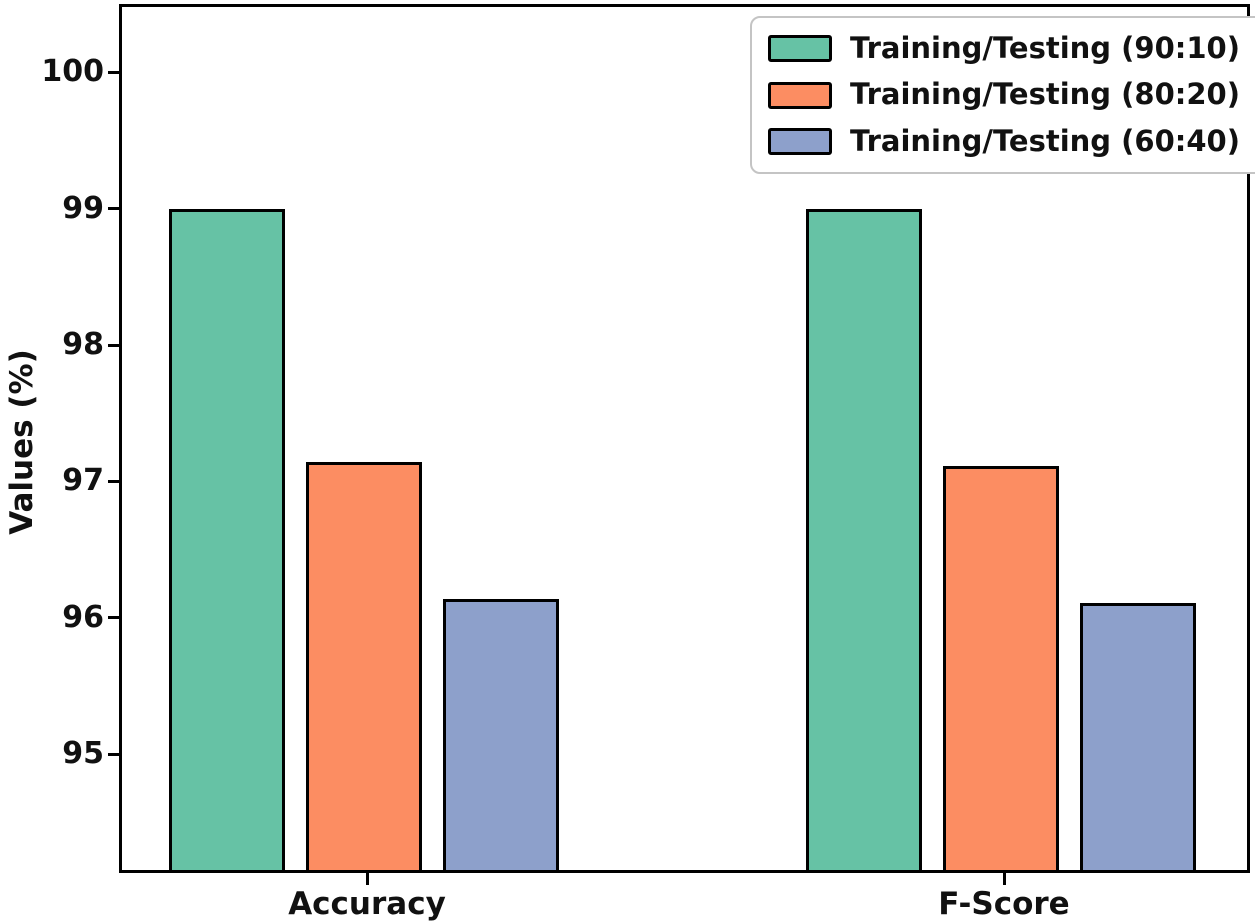 This screenshot has width=1255, height=924. Describe the element at coordinates (83, 617) in the screenshot. I see `y-tick-label: 96` at that location.